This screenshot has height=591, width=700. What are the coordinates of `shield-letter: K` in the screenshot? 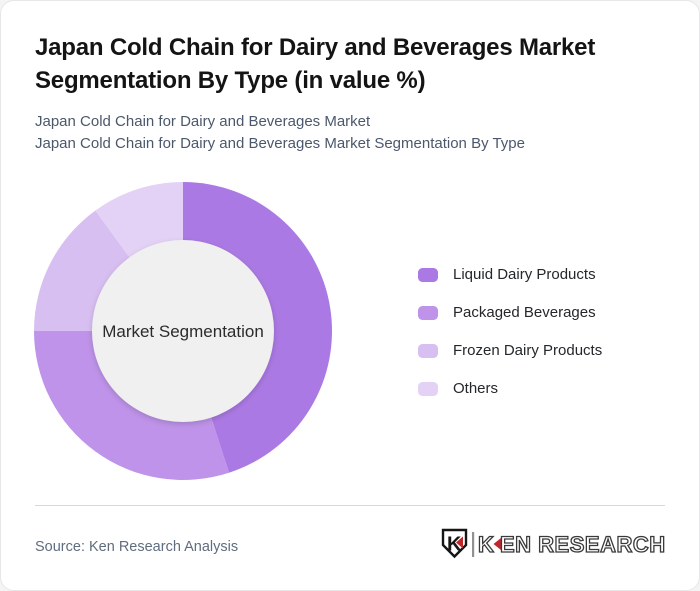 It's located at (454, 545).